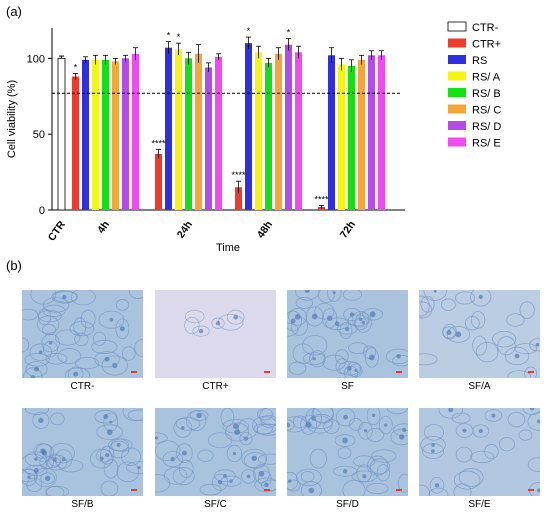  I want to click on x-axis-label: Time, so click(228, 248).